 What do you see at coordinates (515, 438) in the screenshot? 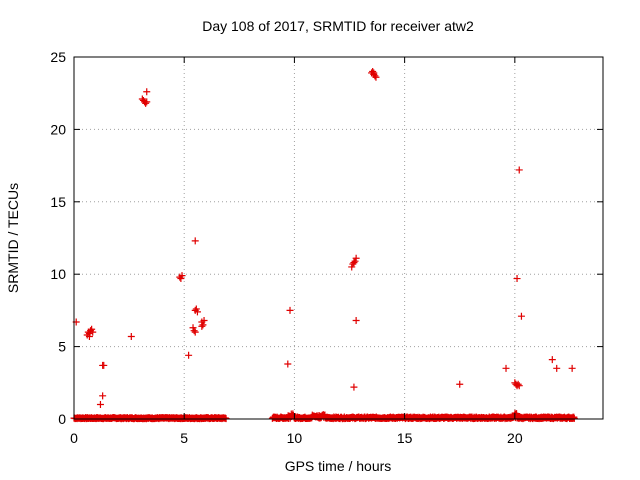
I see `x-tick-label: 20` at bounding box center [515, 438].